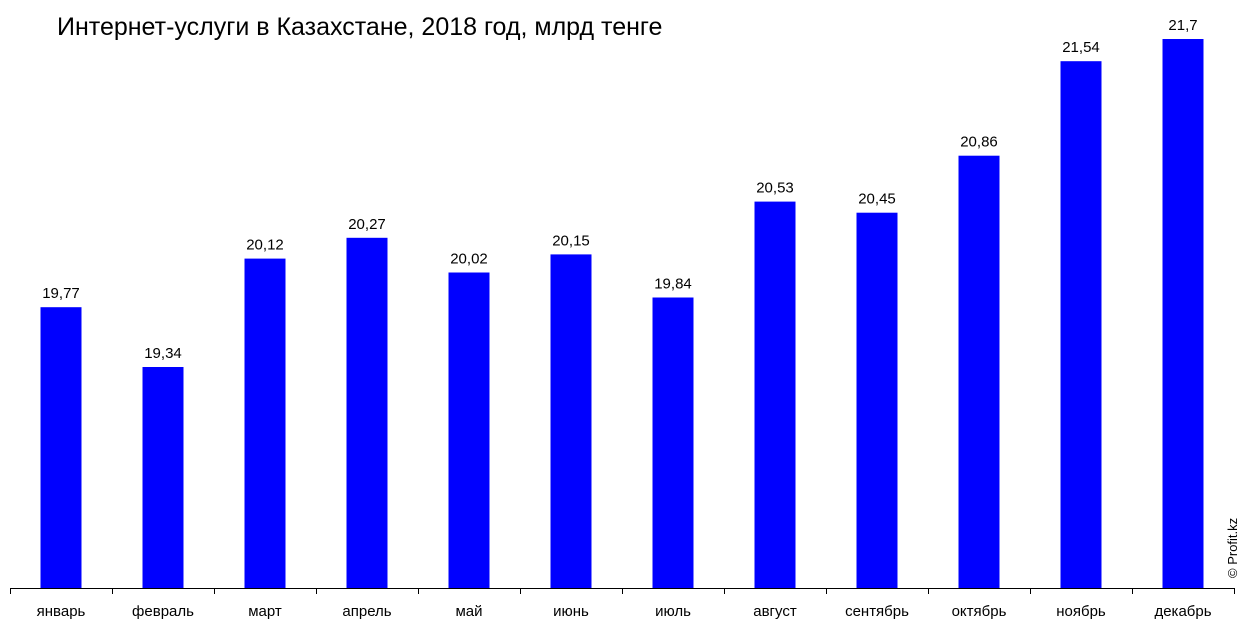 This screenshot has width=1244, height=626. I want to click on bar-value-label: 21,7, so click(1182, 25).